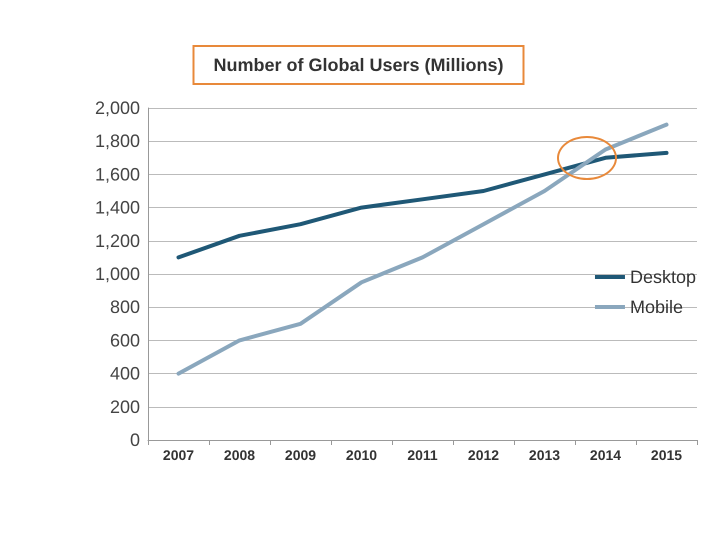  Describe the element at coordinates (135, 440) in the screenshot. I see `y-tick-label: 0` at that location.